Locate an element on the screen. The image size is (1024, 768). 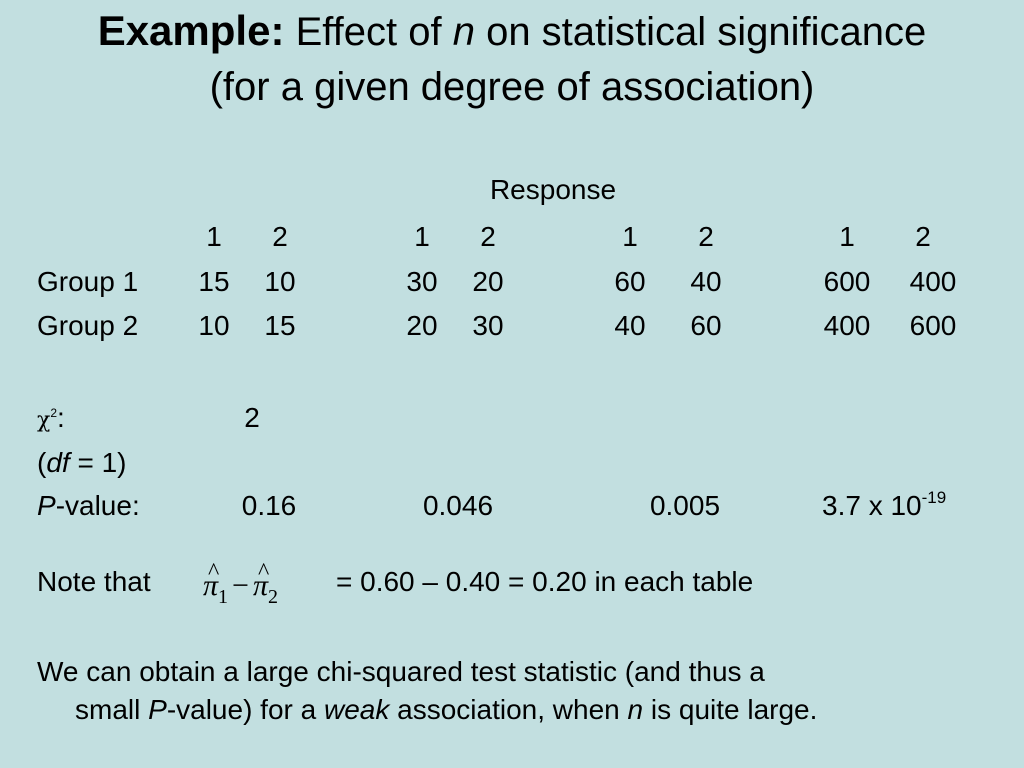
conclusion-p: P is located at coordinates (157, 709).